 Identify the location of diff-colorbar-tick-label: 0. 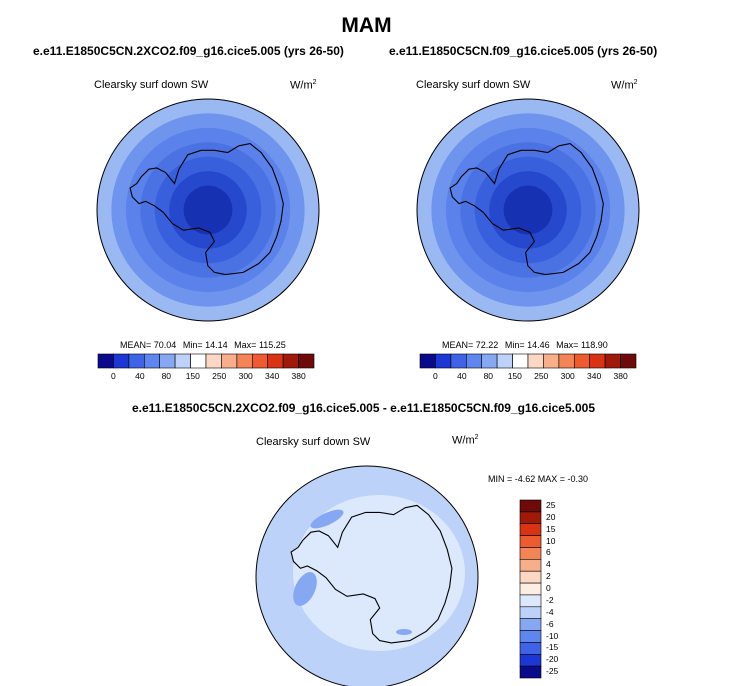
(548, 588).